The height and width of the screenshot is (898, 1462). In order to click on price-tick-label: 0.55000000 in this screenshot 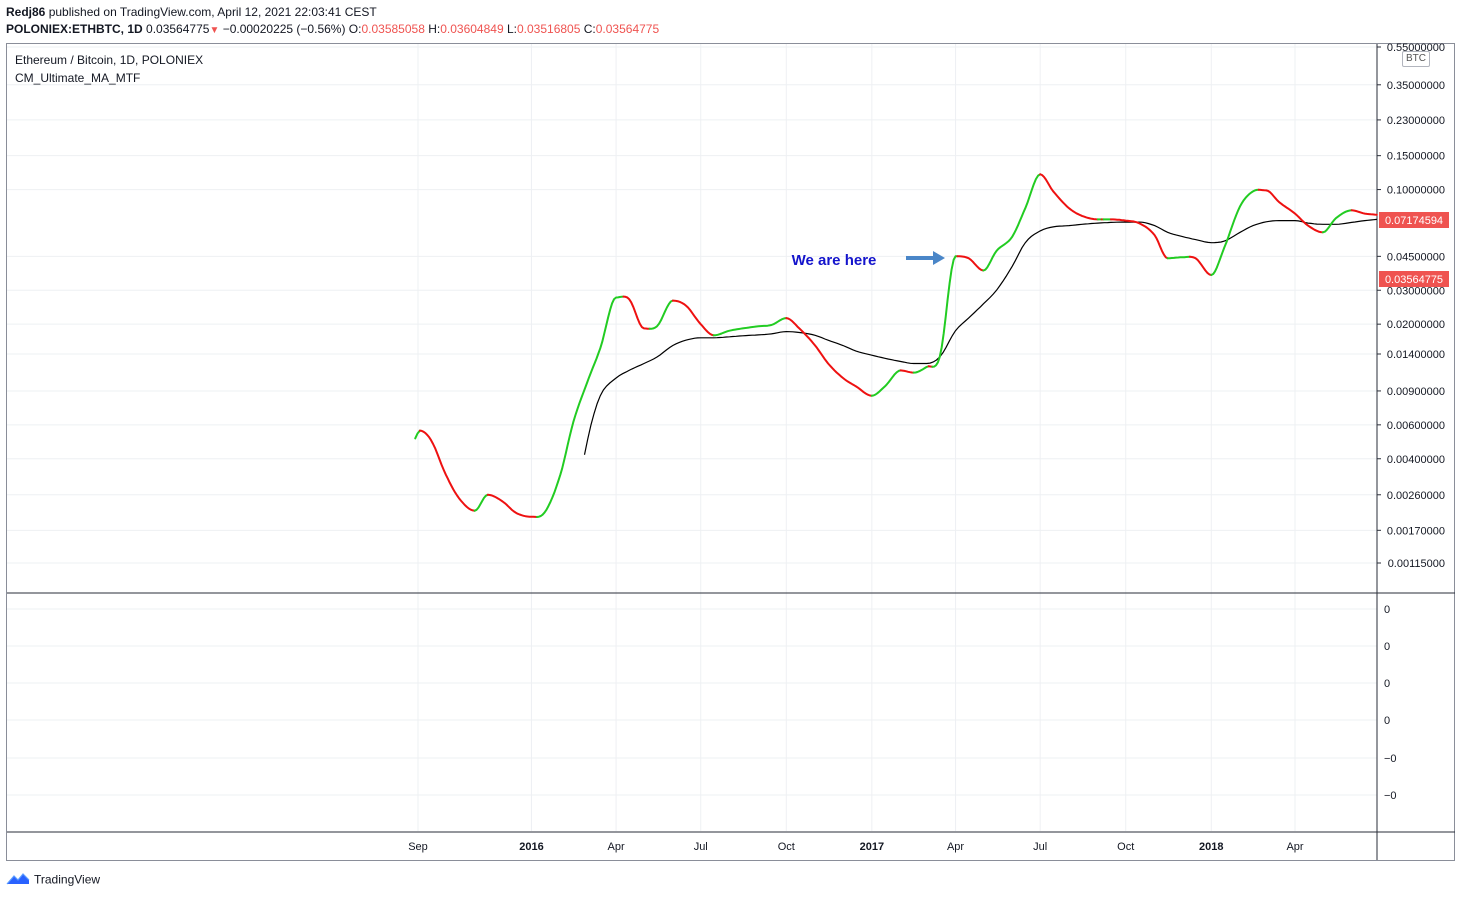, I will do `click(1416, 48)`.